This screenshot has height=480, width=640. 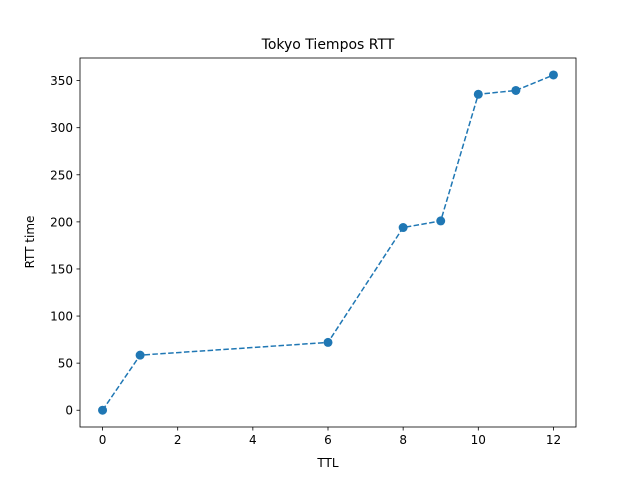 What do you see at coordinates (61, 81) in the screenshot?
I see `y-tick-label: 350` at bounding box center [61, 81].